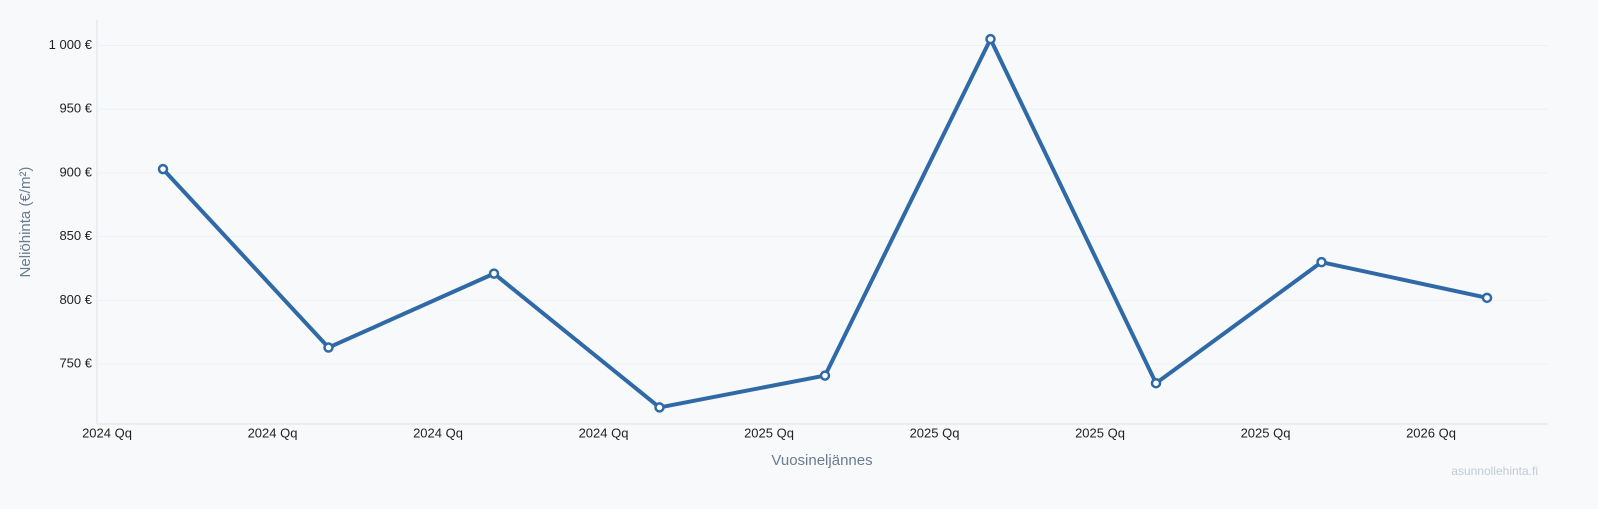 This screenshot has height=509, width=1598. What do you see at coordinates (75, 363) in the screenshot?
I see `y-tick-label: 750 €` at bounding box center [75, 363].